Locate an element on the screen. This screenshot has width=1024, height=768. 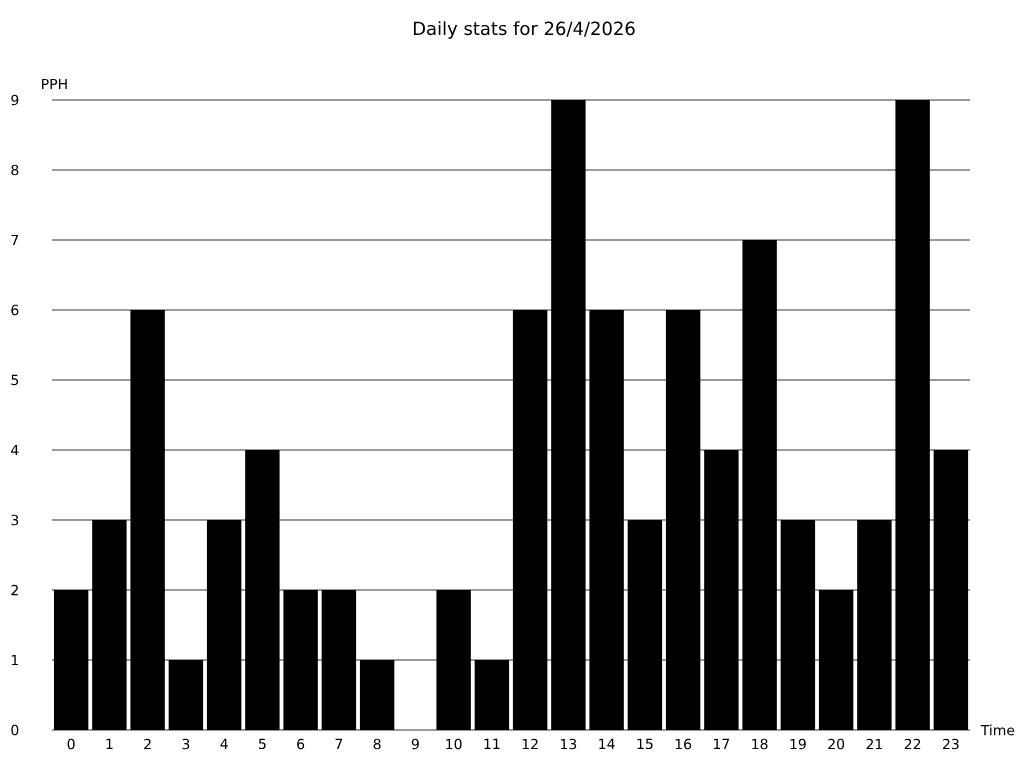
y-tick-label: 4 is located at coordinates (15, 450).